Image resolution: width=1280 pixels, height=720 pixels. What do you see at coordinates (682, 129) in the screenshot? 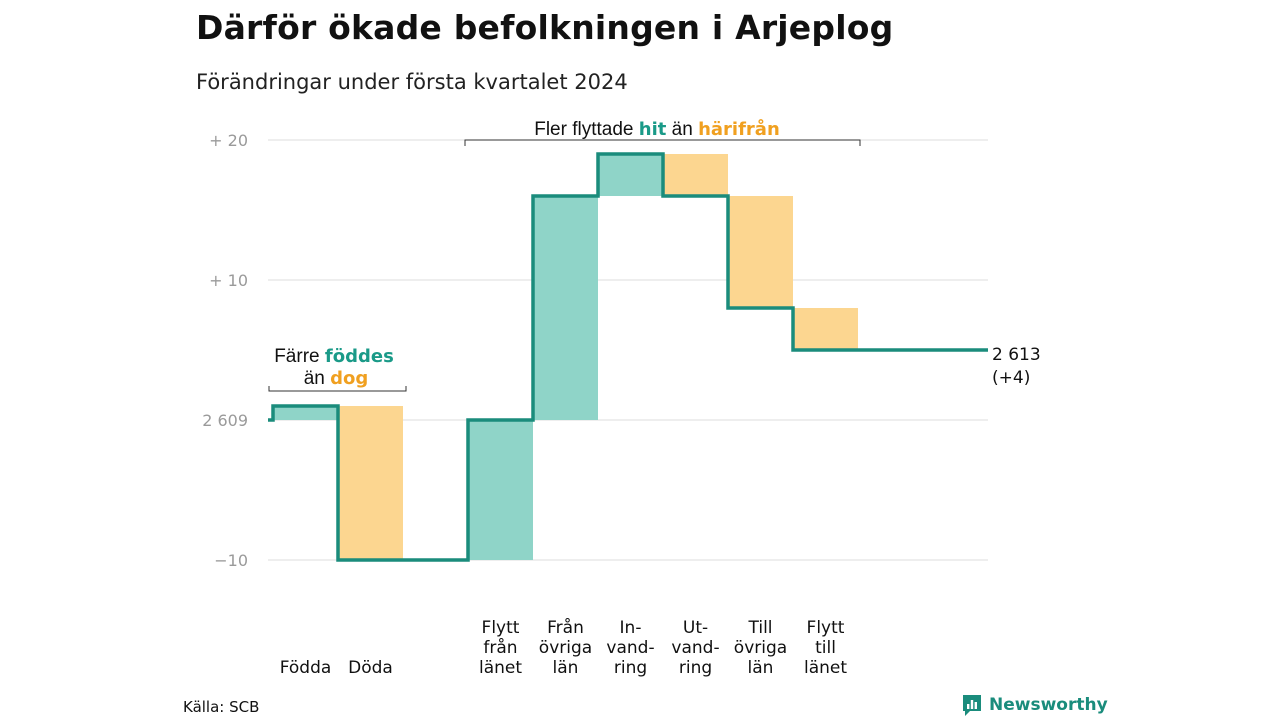
I see `migration-ann-text-an: än` at bounding box center [682, 129].